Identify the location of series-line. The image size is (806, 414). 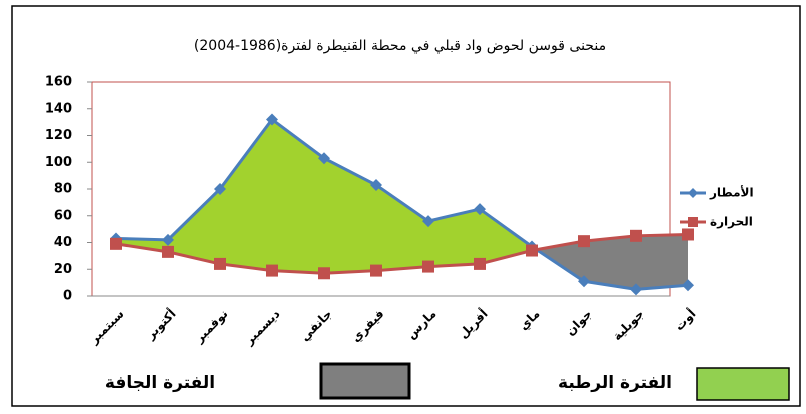
(402, 253).